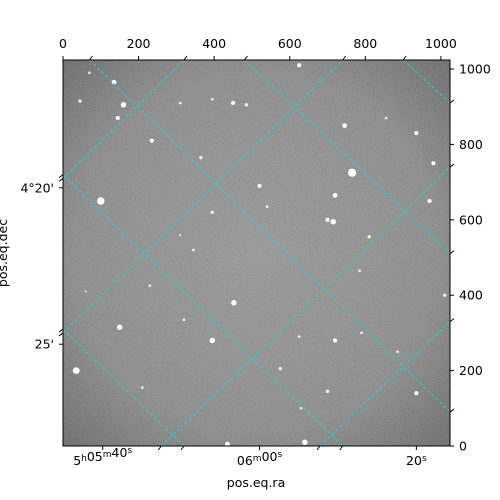 The width and height of the screenshot is (500, 500). Describe the element at coordinates (260, 458) in the screenshot. I see `ra-tick-label: 06m00s` at that location.